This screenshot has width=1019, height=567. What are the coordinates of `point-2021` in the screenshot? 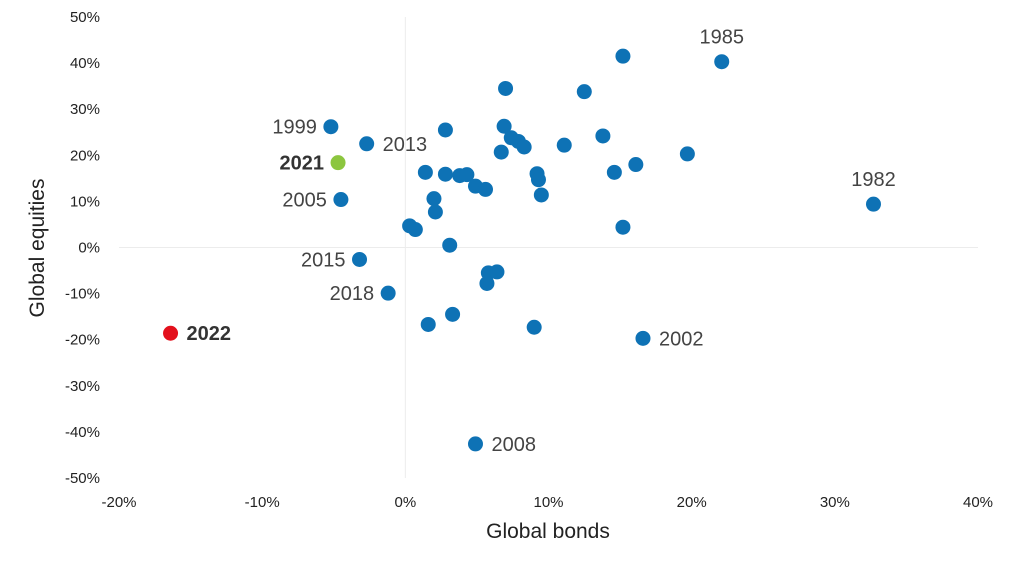 It's located at (338, 163).